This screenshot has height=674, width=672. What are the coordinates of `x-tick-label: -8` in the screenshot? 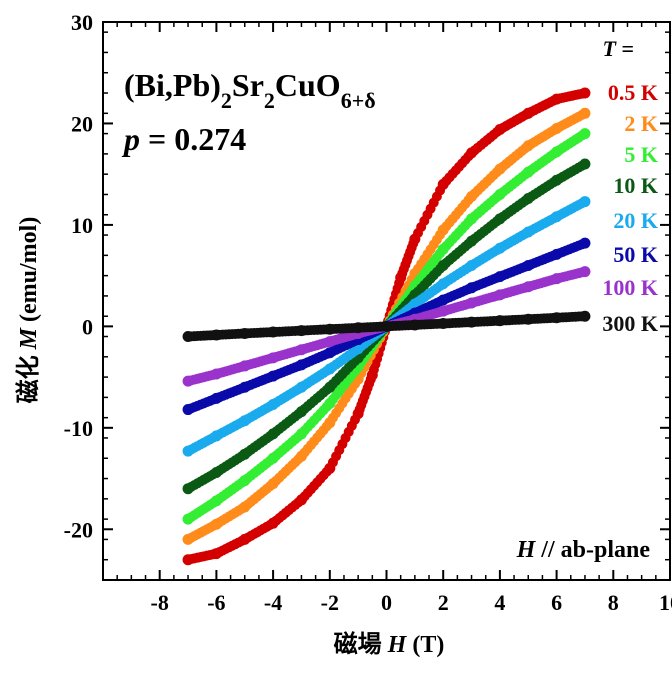 It's located at (160, 602).